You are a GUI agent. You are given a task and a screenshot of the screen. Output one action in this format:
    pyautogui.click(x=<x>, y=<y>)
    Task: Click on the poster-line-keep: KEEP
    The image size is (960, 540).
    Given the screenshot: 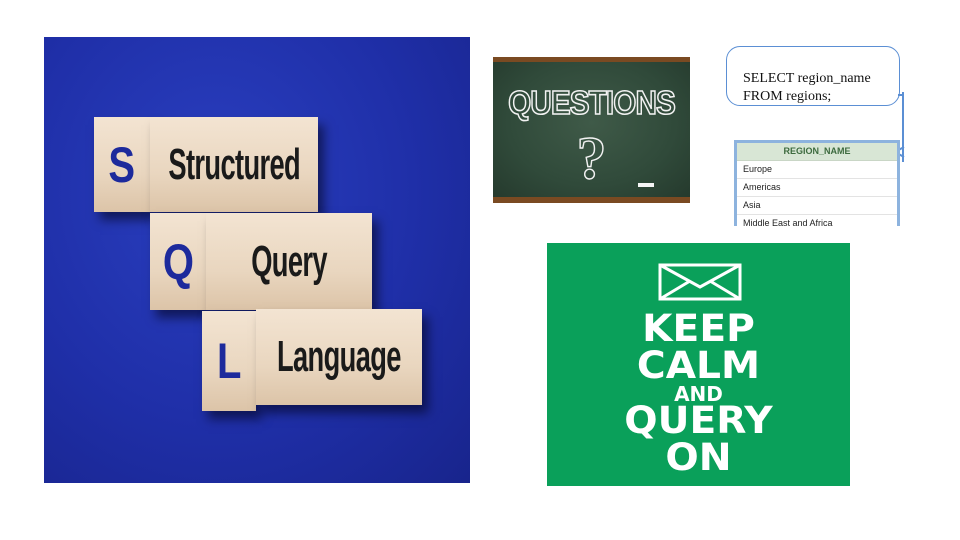 What is the action you would take?
    pyautogui.click(x=698, y=328)
    